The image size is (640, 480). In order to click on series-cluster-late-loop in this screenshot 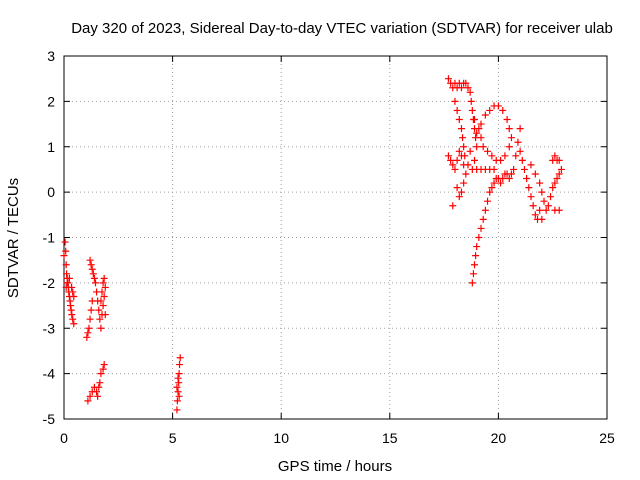, I will do `click(493, 133)`.